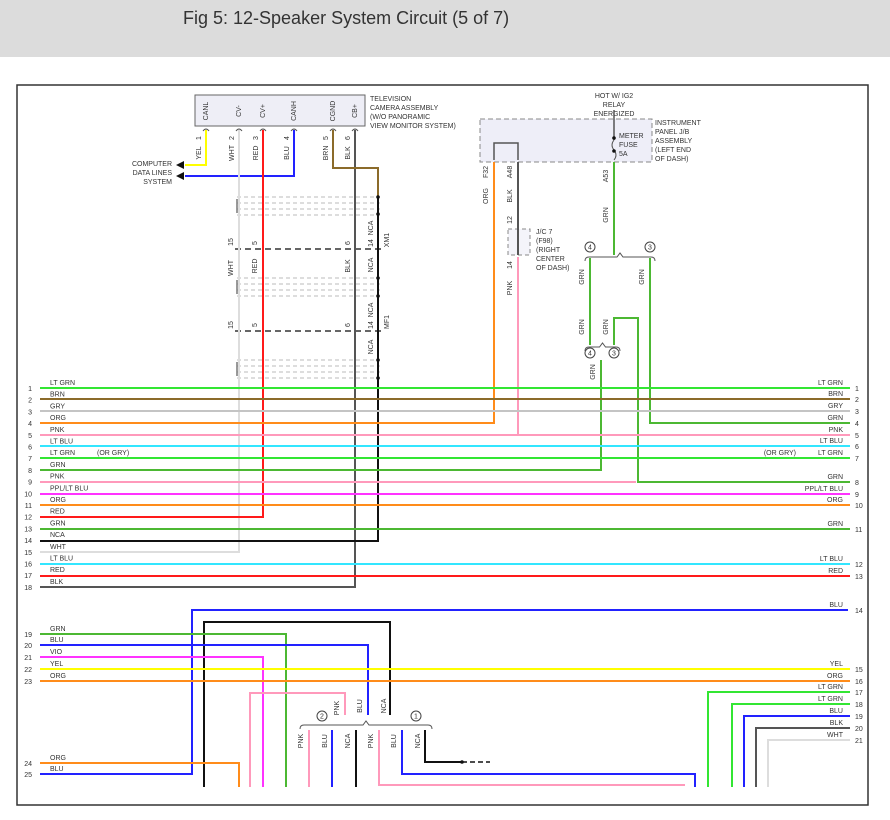  Describe the element at coordinates (673, 150) in the screenshot. I see `instrument-panel-label: (LEFT END` at that location.